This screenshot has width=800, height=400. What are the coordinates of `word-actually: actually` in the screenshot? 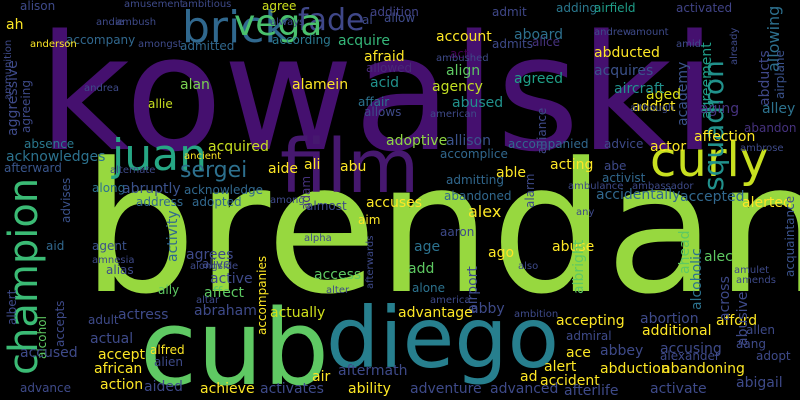 It's located at (298, 313).